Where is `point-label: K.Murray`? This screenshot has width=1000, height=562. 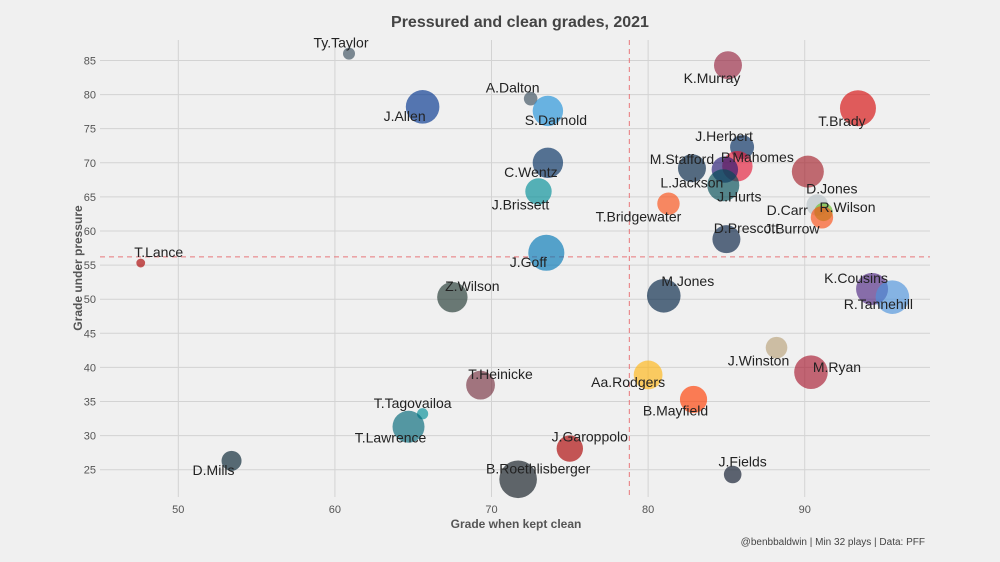
point-label: K.Murray is located at coordinates (712, 78).